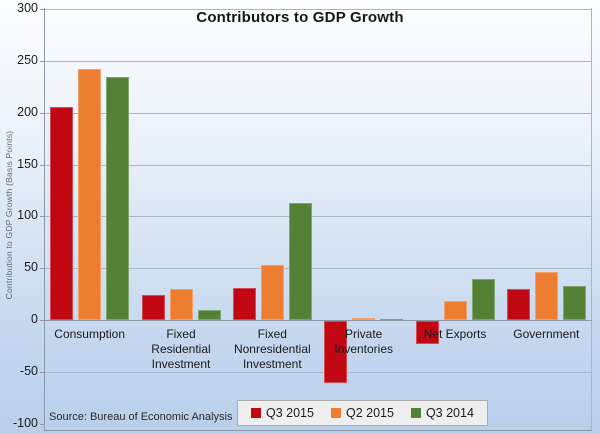 The width and height of the screenshot is (600, 434). What do you see at coordinates (272, 349) in the screenshot?
I see `category-label: Fixed Nonresidential Investment` at bounding box center [272, 349].